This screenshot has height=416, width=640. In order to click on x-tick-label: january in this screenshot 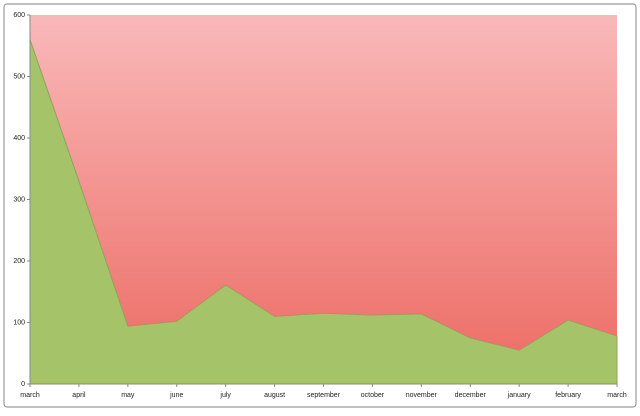, I will do `click(519, 395)`.